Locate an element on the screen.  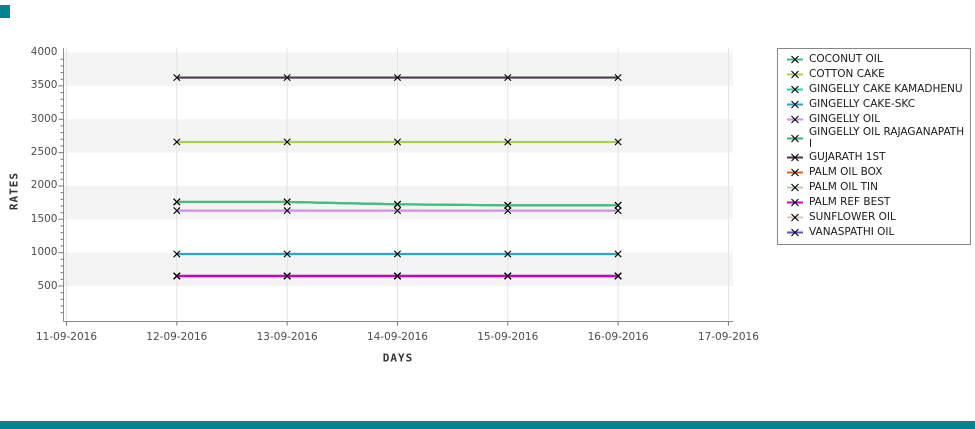
y-tick-label: 1500 is located at coordinates (44, 218).